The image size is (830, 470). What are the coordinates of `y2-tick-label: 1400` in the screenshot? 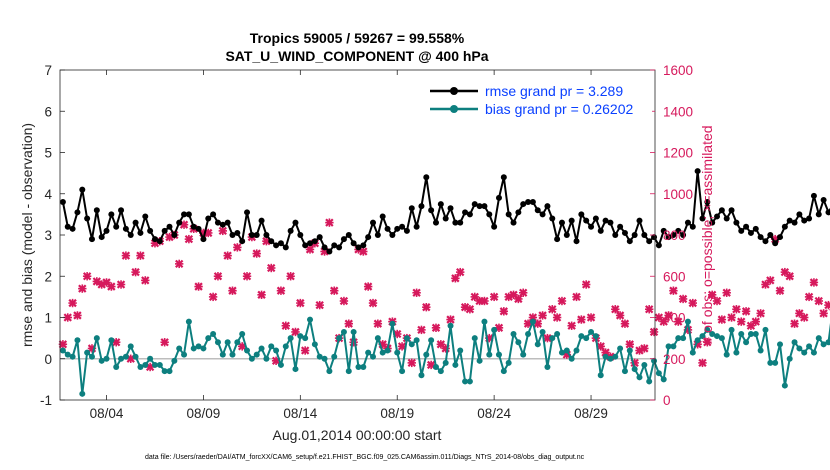 It's located at (678, 111).